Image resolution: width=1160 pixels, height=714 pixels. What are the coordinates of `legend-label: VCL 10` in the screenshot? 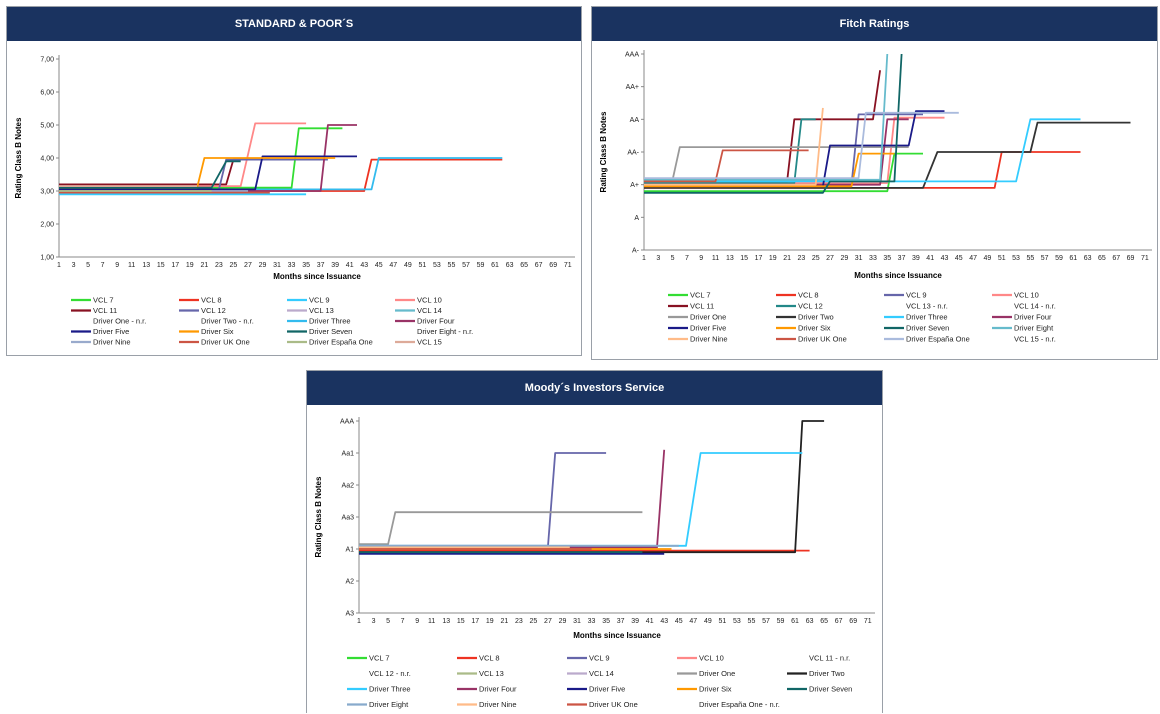 It's located at (1026, 295).